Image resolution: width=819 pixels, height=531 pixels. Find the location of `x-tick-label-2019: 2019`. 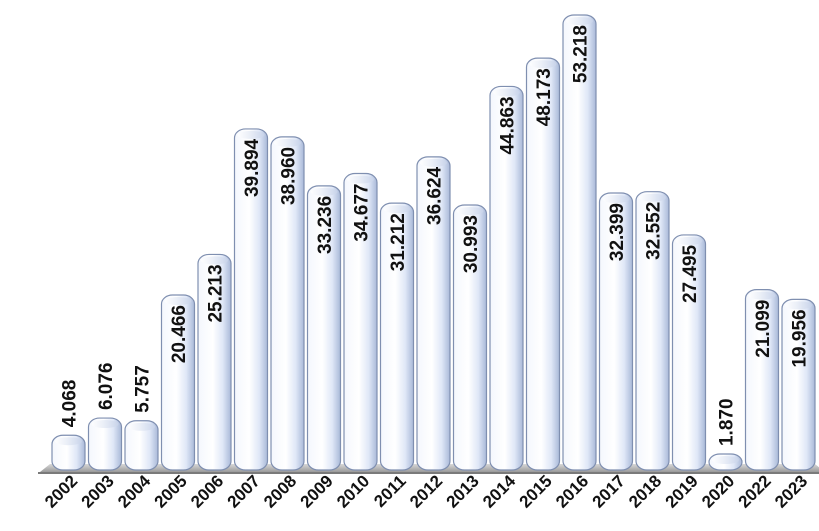

x-tick-label-2019: 2019 is located at coordinates (682, 491).